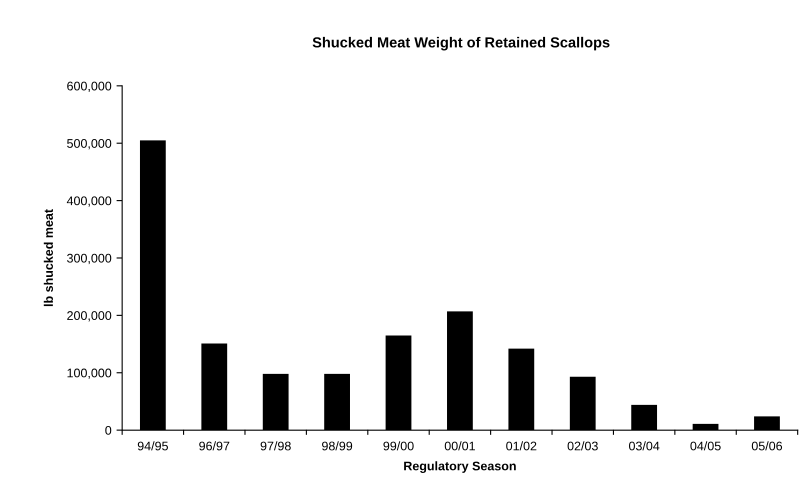 The height and width of the screenshot is (499, 809). I want to click on y-tick-label: 300,000, so click(89, 259).